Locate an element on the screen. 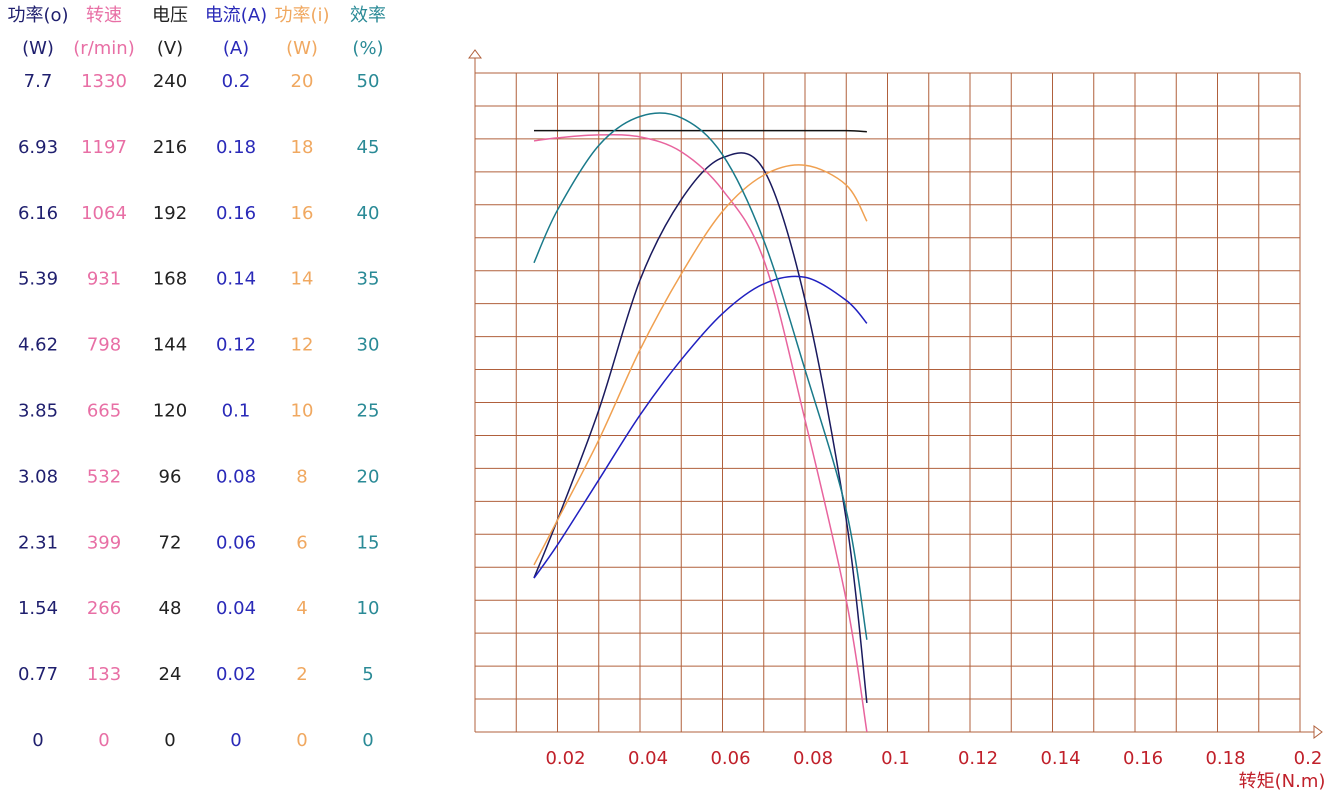  y-tick-label: 2 is located at coordinates (301, 674).